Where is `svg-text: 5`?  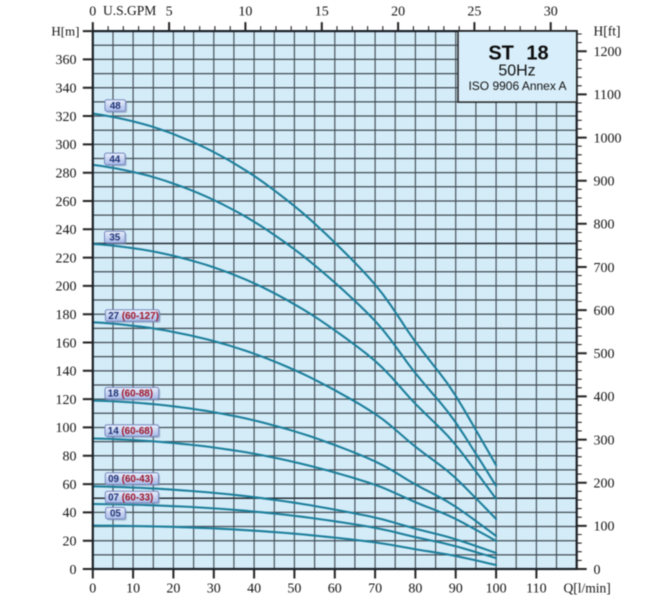
svg-text: 5 is located at coordinates (169, 12).